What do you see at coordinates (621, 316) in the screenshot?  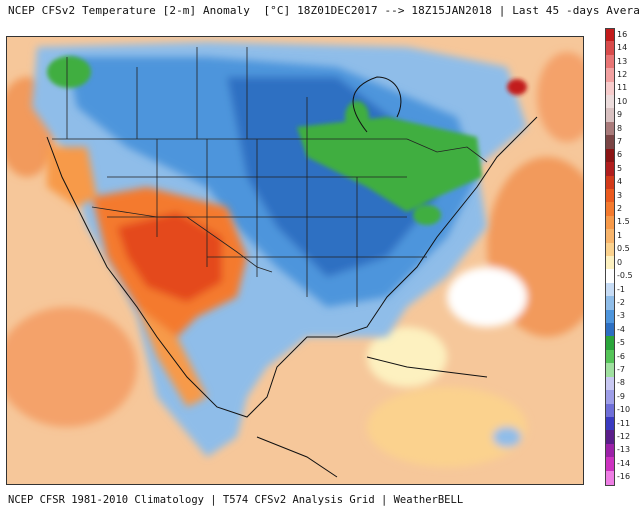 I see `legend-label: -3` at bounding box center [621, 316].